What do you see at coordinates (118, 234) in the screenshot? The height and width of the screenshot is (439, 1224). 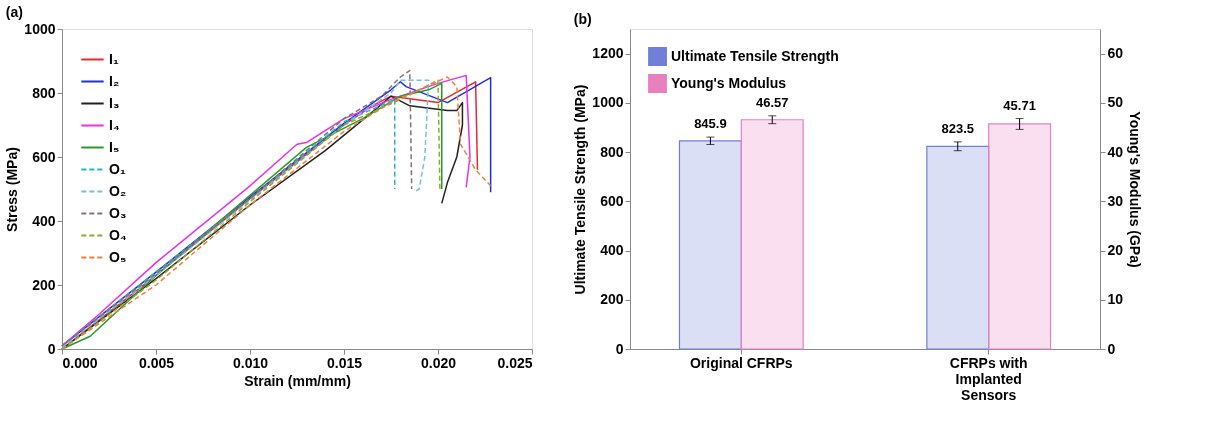 I see `legend-label: O₄` at bounding box center [118, 234].